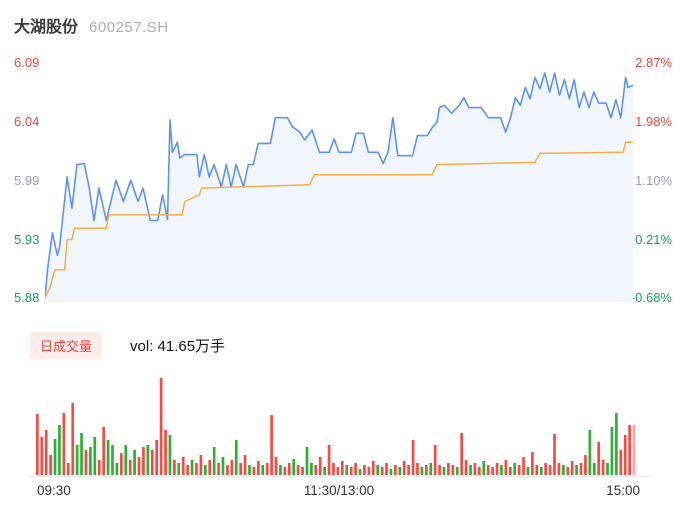 Image resolution: width=686 pixels, height=524 pixels. Describe the element at coordinates (27, 121) in the screenshot. I see `y-axis-price-label: 6.04` at that location.